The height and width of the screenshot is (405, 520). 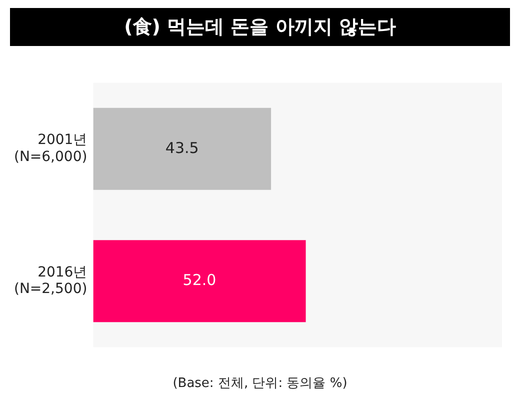 I want to click on chart-title: (食) 먹는데 돈을 아끼지 않는다, so click(x=260, y=27).